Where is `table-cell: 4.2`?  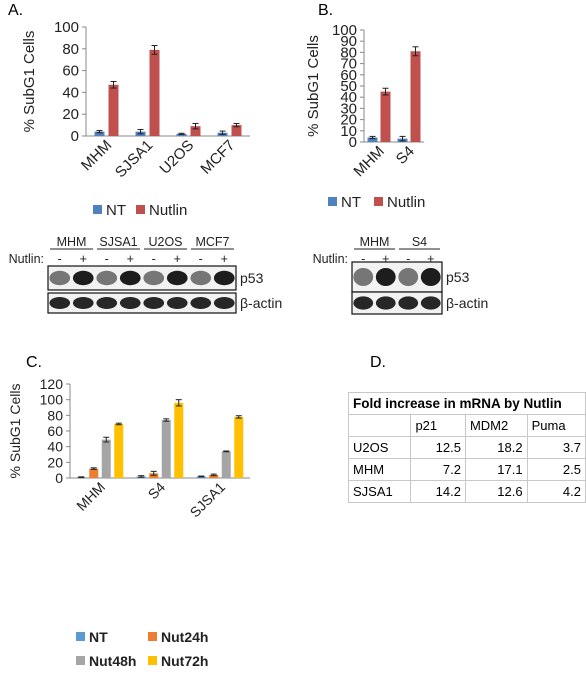
table-cell: 4.2 is located at coordinates (556, 491).